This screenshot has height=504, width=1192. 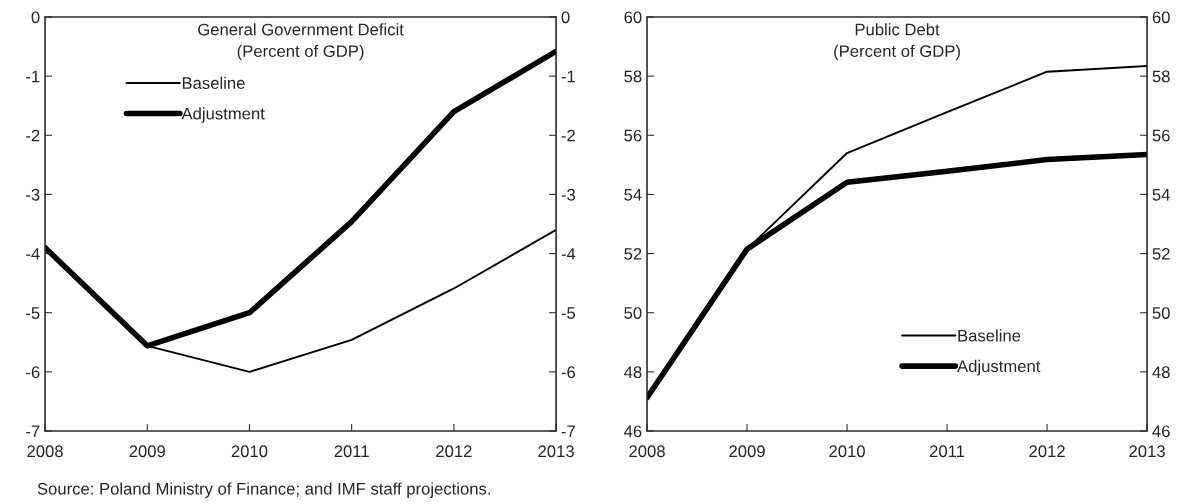 What do you see at coordinates (1161, 195) in the screenshot?
I see `y2-tick-label: 54` at bounding box center [1161, 195].